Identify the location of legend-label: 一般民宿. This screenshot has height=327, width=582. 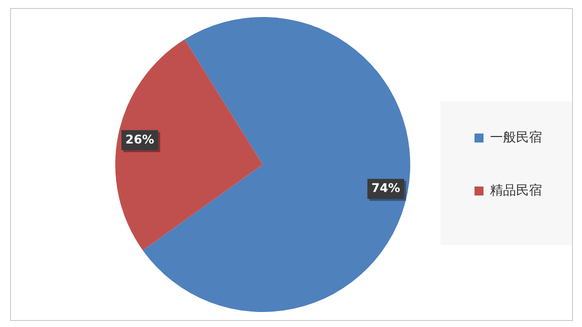
(516, 137).